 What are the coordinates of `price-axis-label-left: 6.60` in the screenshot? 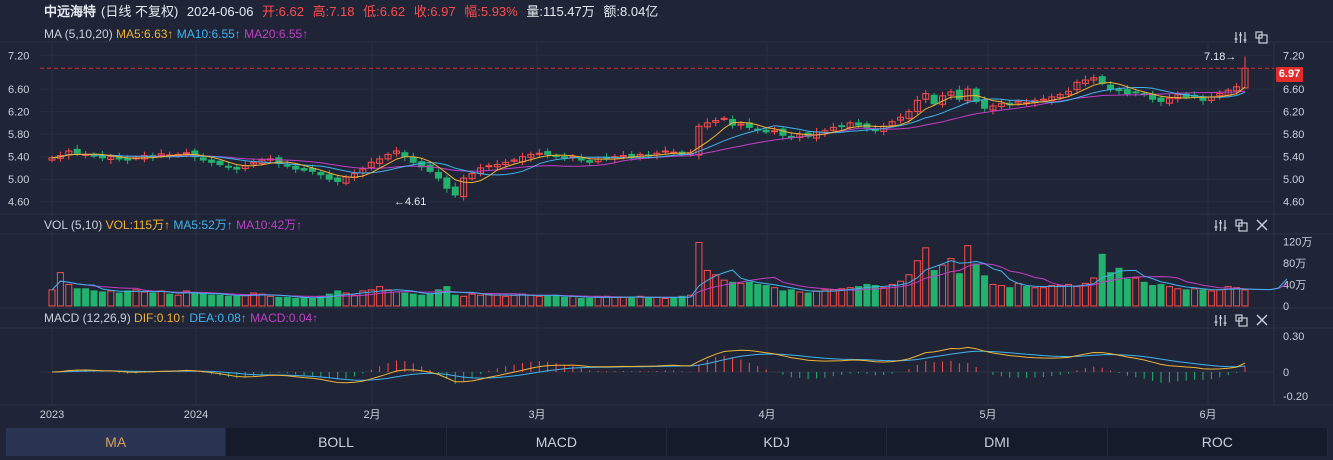 It's located at (18, 90).